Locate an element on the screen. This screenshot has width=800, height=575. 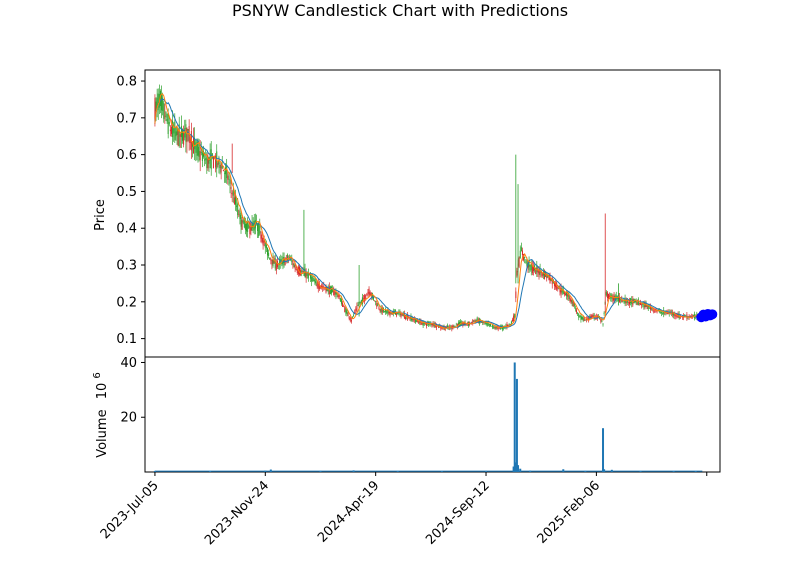
price-y-tick-label: 0.8 is located at coordinates (126, 82).